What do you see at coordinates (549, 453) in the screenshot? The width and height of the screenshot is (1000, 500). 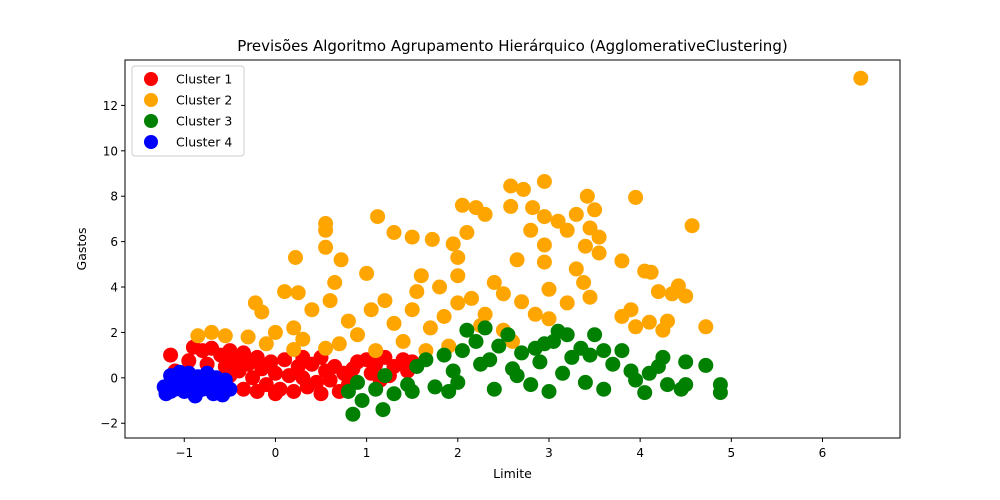 I see `x-tick-label: 3` at bounding box center [549, 453].